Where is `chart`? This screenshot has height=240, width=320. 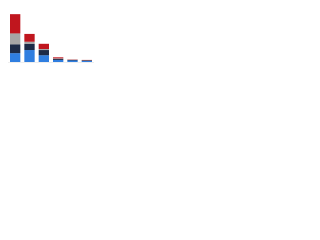
chart is located at coordinates (51, 38).